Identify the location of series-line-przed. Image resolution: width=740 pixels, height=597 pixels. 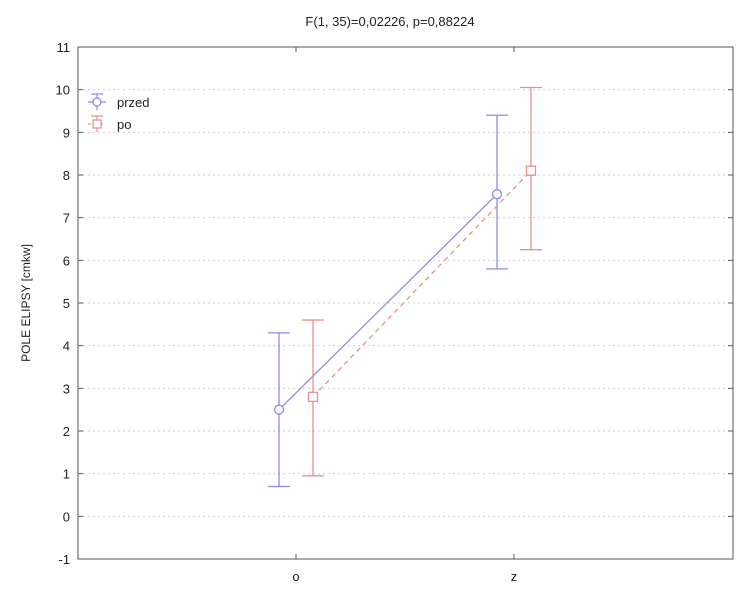
(388, 302).